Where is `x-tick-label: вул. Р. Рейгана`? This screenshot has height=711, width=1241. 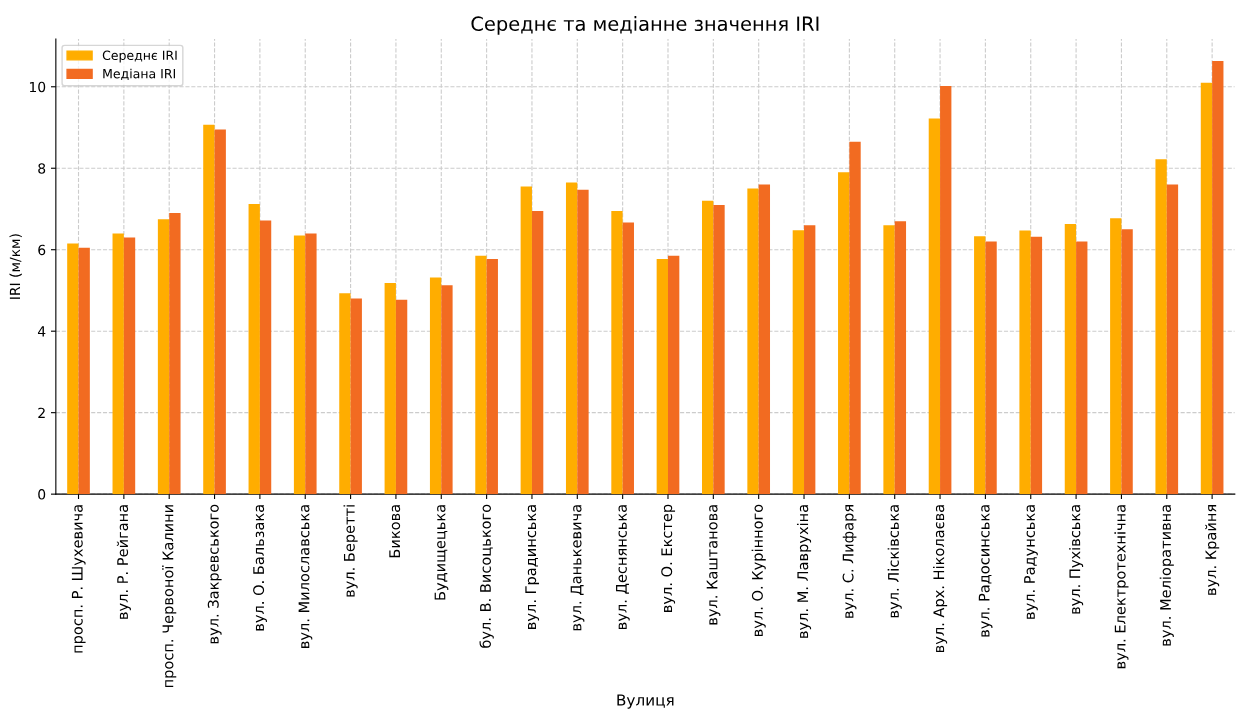 x-tick-label: вул. Р. Рейгана is located at coordinates (123, 562).